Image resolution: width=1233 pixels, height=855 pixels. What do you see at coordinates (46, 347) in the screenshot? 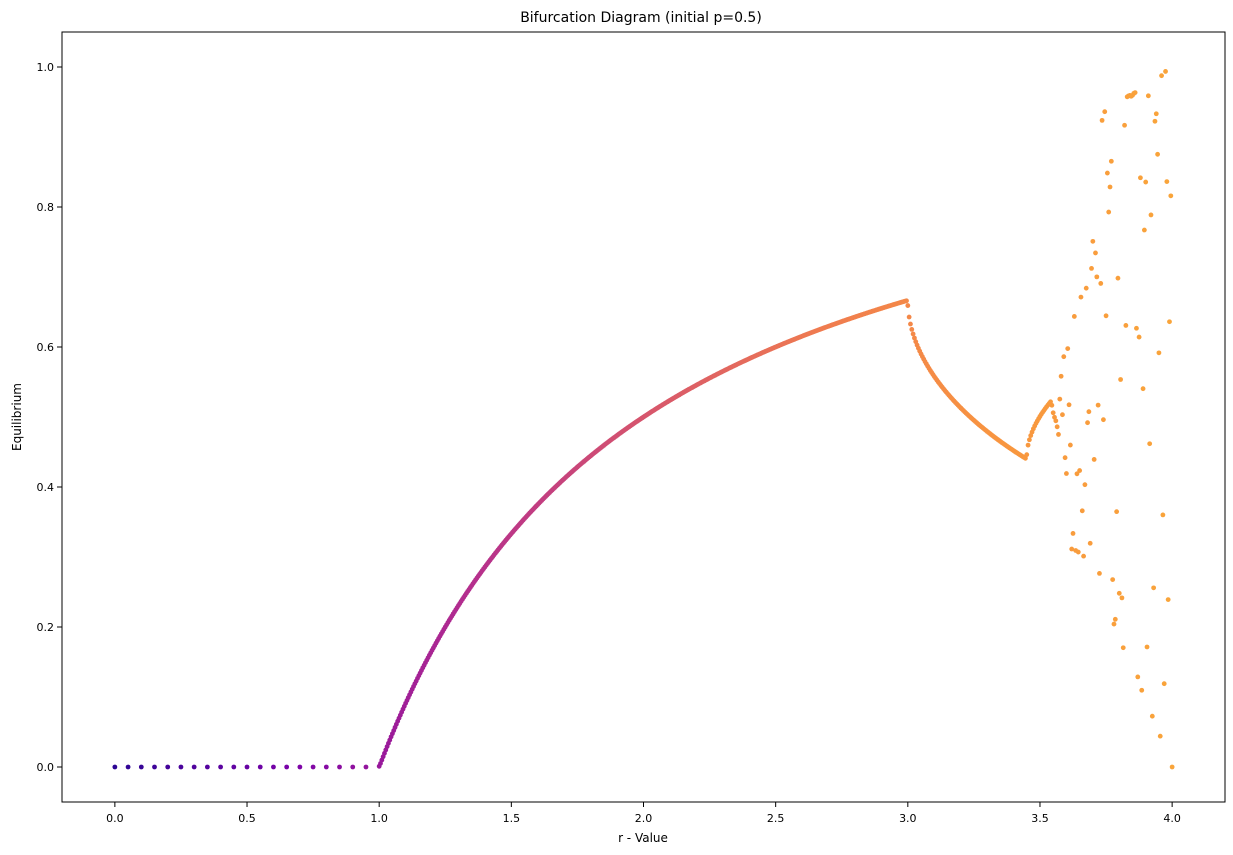
I see `y-tick-label: 0.6` at bounding box center [46, 347].